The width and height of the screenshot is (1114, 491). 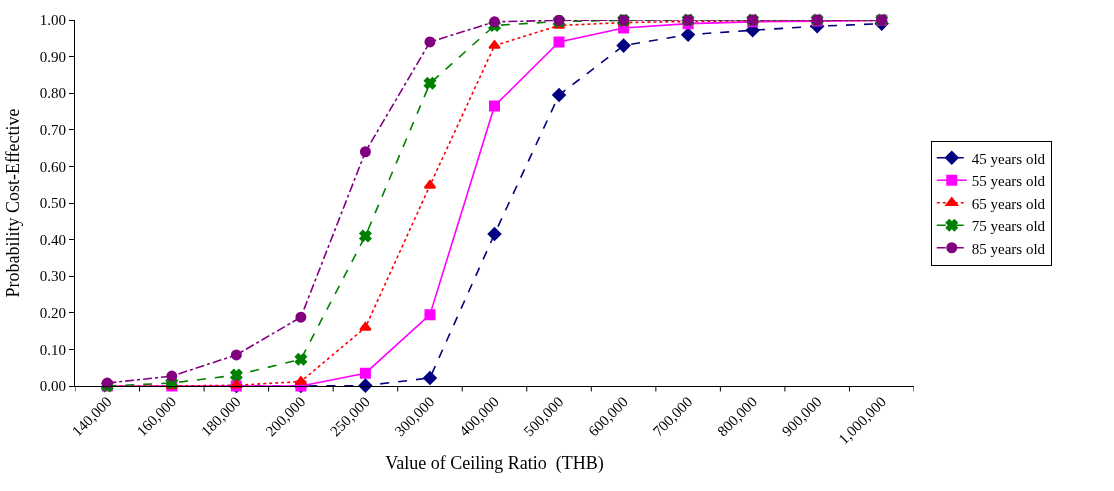 I want to click on legend-label: 45 years old, so click(x=1008, y=158).